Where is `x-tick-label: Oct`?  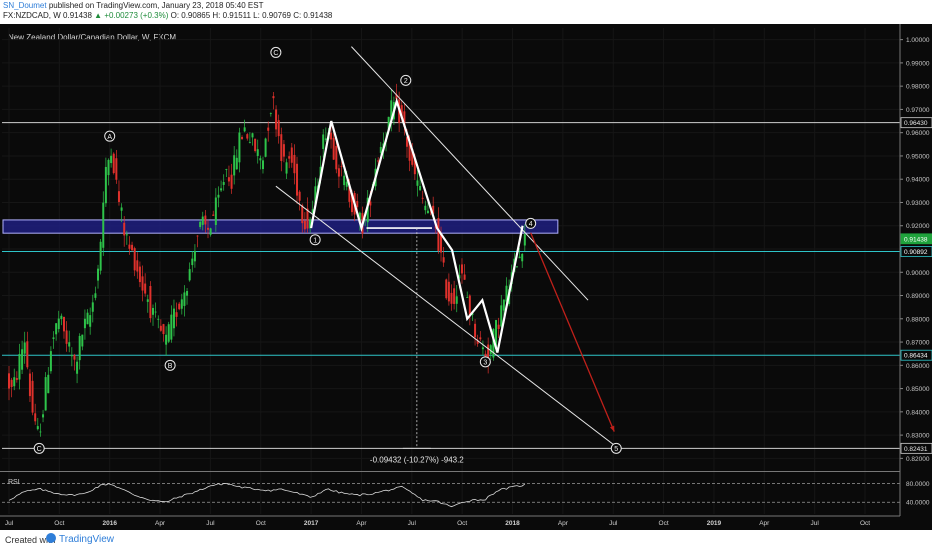 x-tick-label: Oct is located at coordinates (59, 523).